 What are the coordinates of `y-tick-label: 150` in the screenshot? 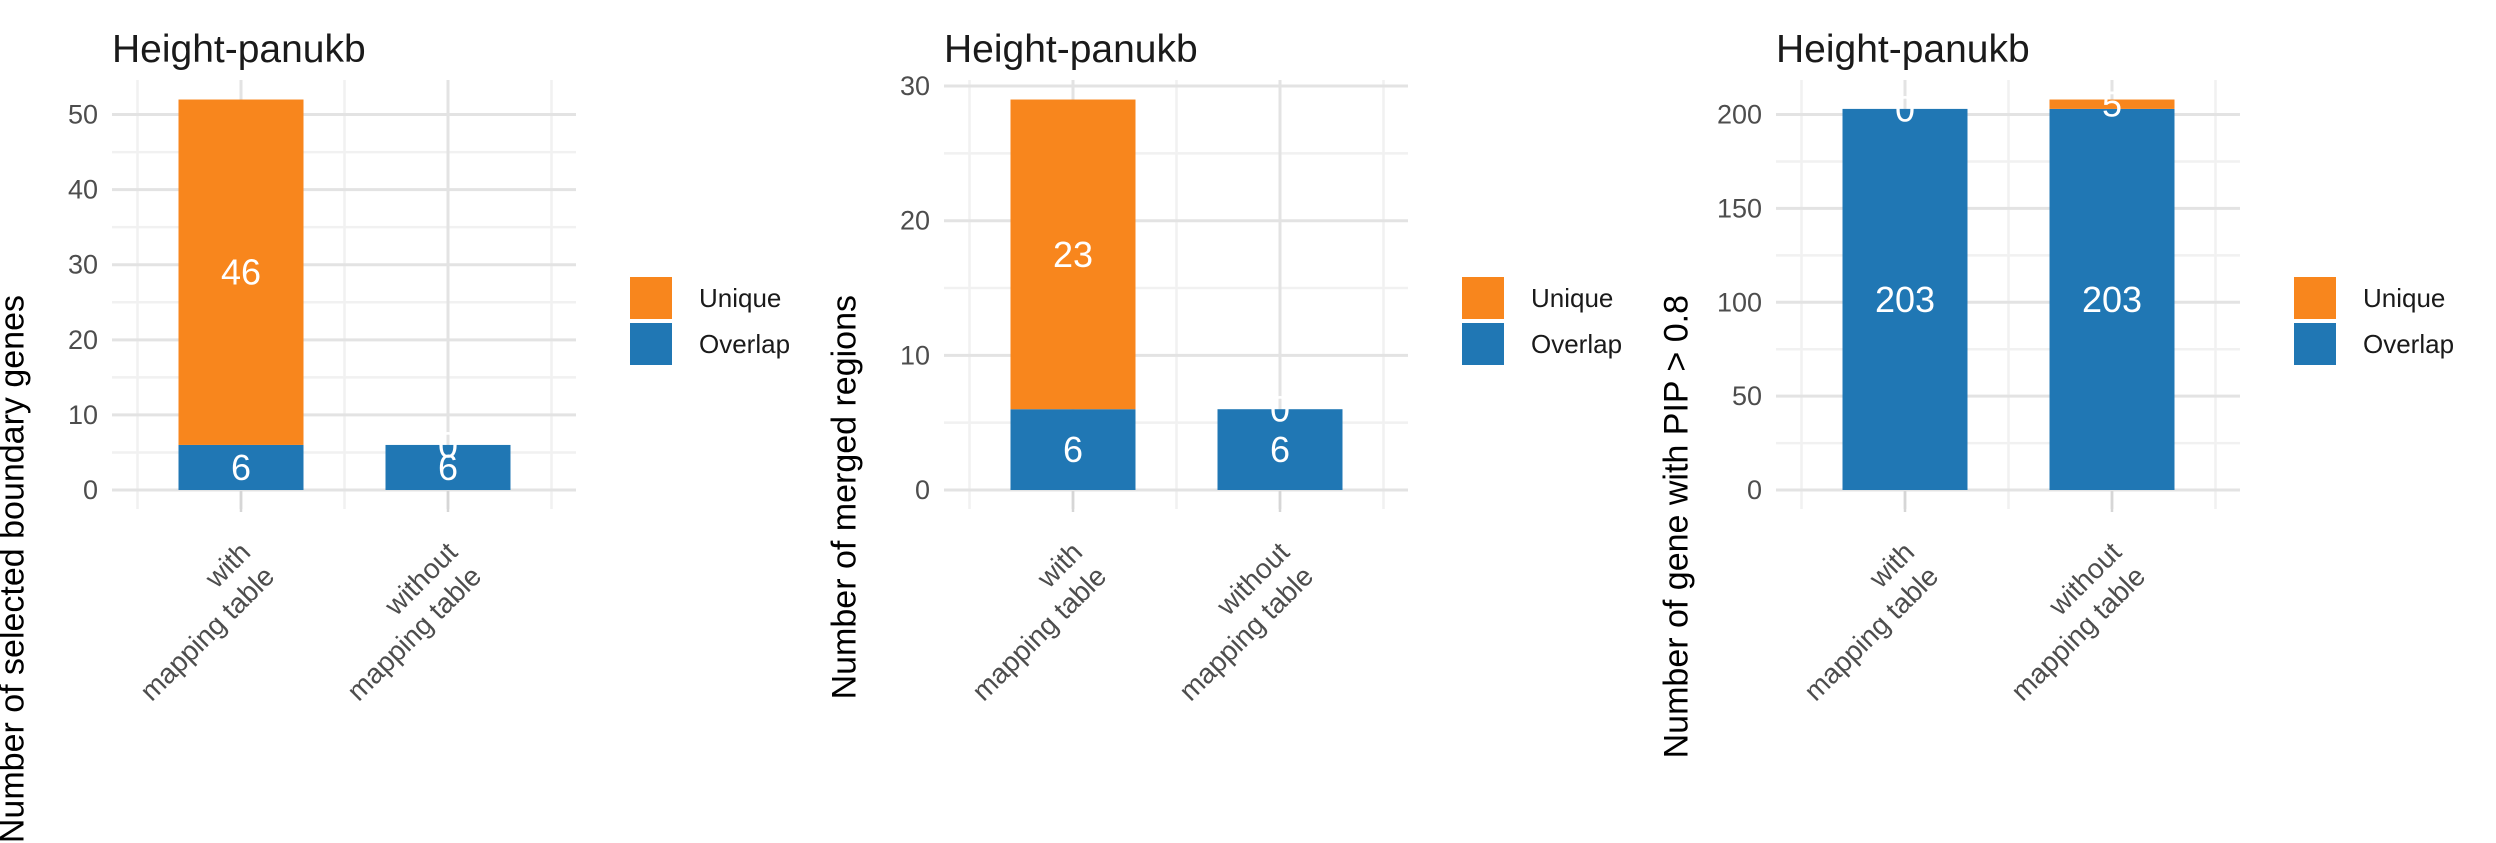 It's located at (1739, 208).